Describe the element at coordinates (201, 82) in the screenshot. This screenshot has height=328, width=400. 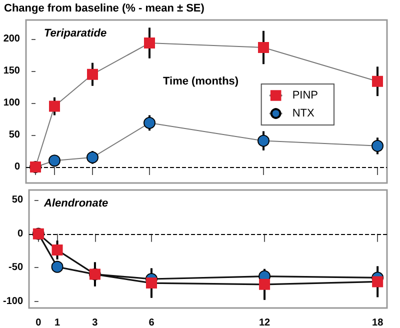
I see `annotation: Time (months)` at that location.